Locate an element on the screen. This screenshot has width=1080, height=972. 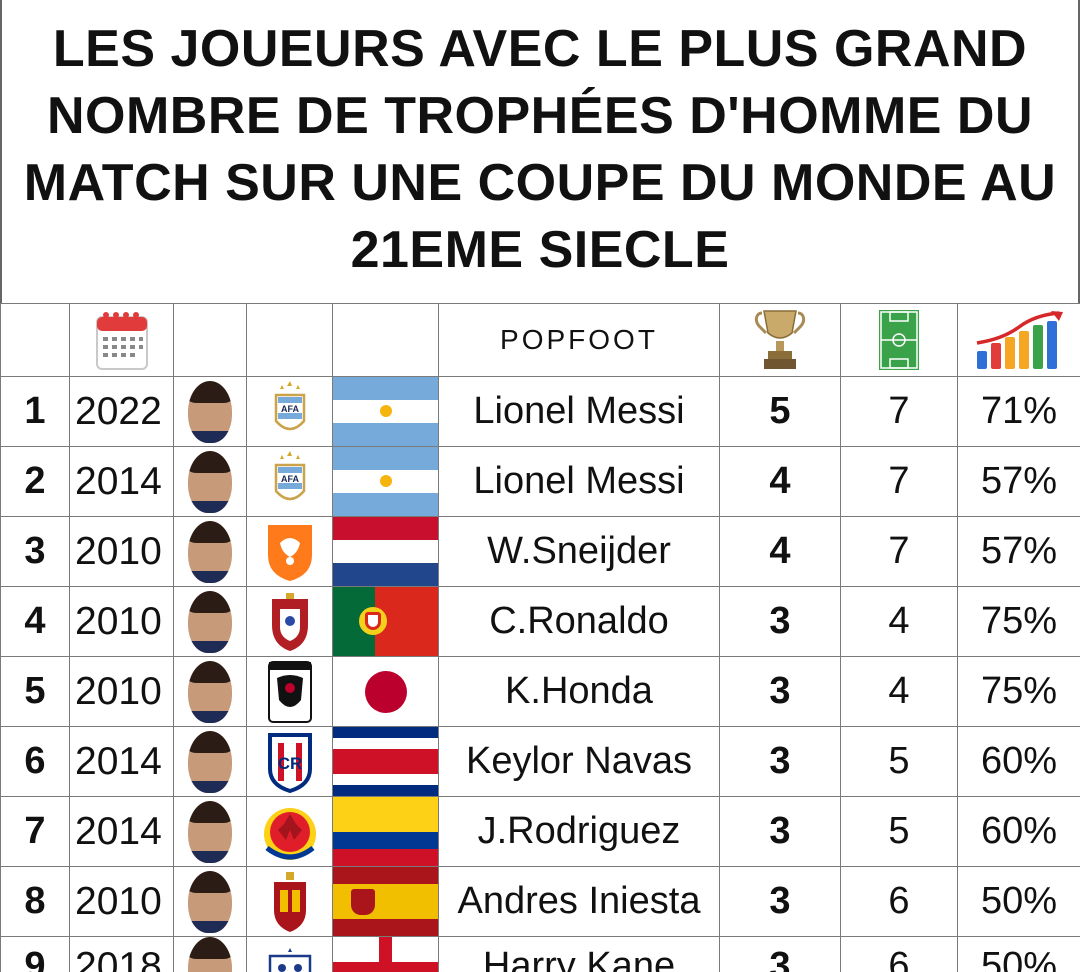
ratio-cell: 75% is located at coordinates (1018, 691).